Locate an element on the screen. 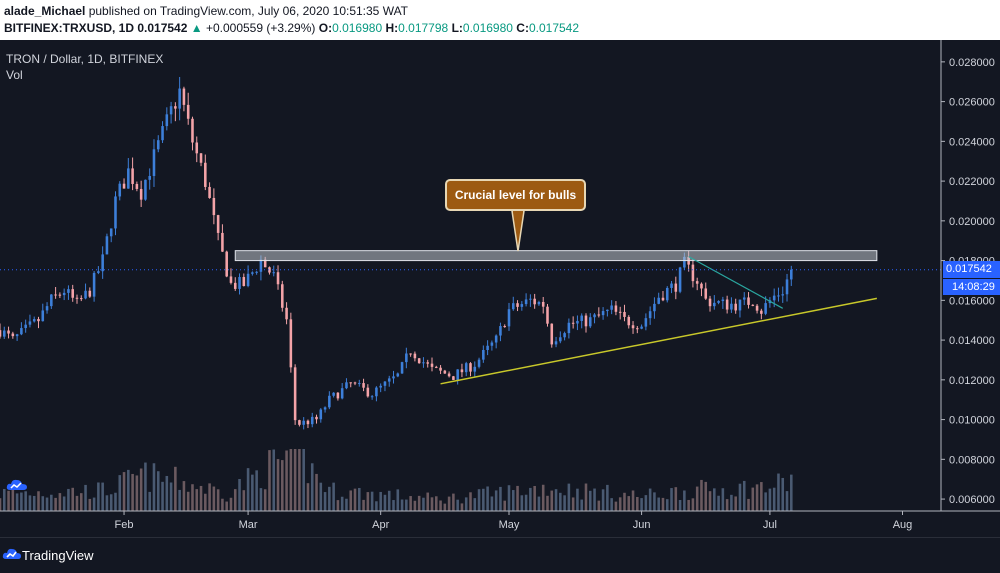  tradingview-brand: TradingView is located at coordinates (58, 555).